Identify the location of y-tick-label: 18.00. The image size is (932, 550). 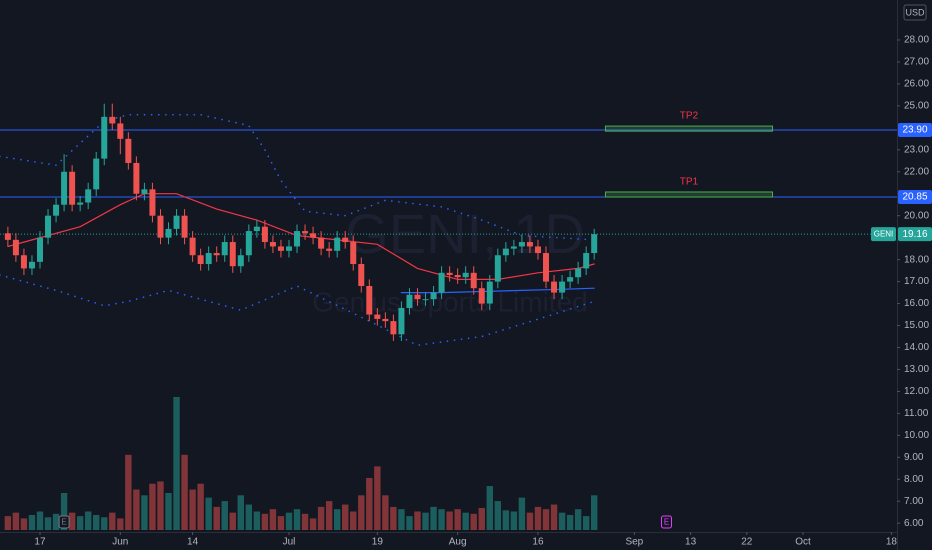
(916, 259).